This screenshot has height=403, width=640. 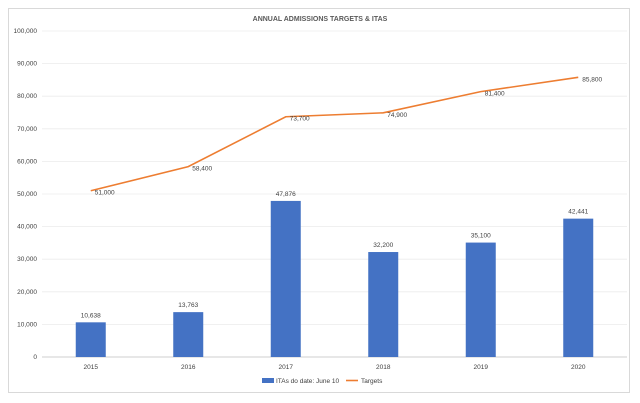 What do you see at coordinates (91, 367) in the screenshot?
I see `x-tick-label: 2015` at bounding box center [91, 367].